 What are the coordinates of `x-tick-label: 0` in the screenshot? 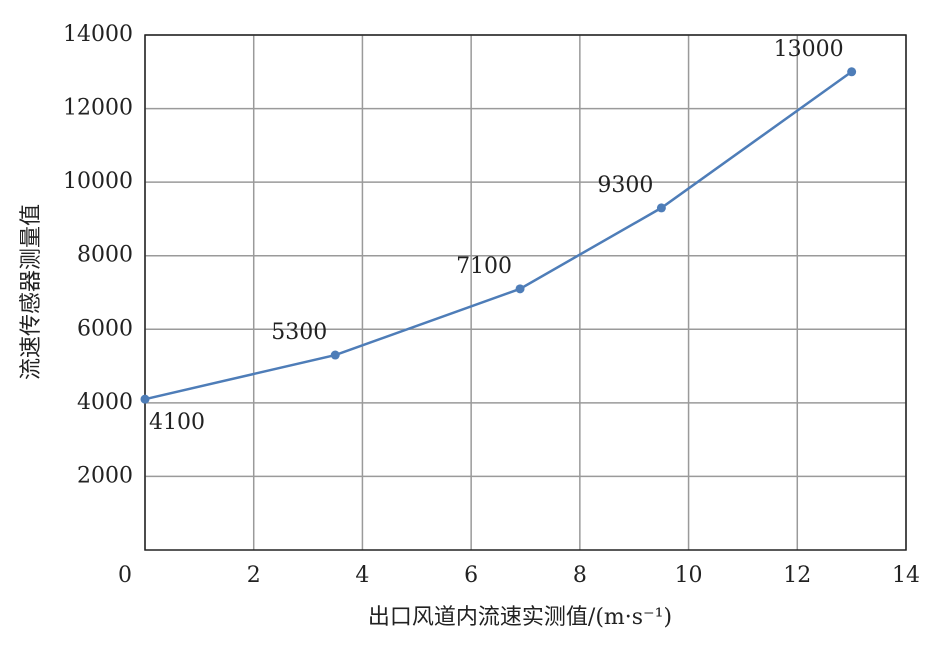 It's located at (125, 575).